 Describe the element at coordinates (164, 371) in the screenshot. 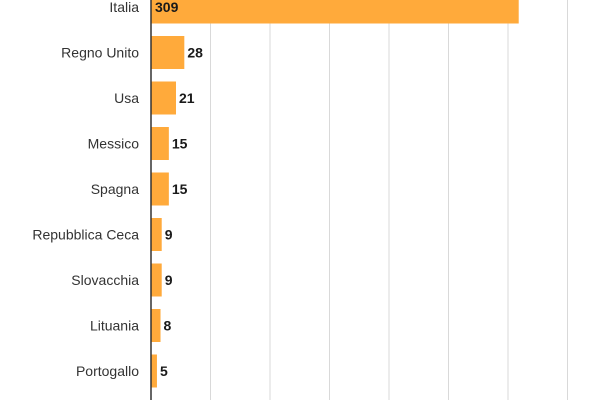

I see `value-label: 5` at that location.